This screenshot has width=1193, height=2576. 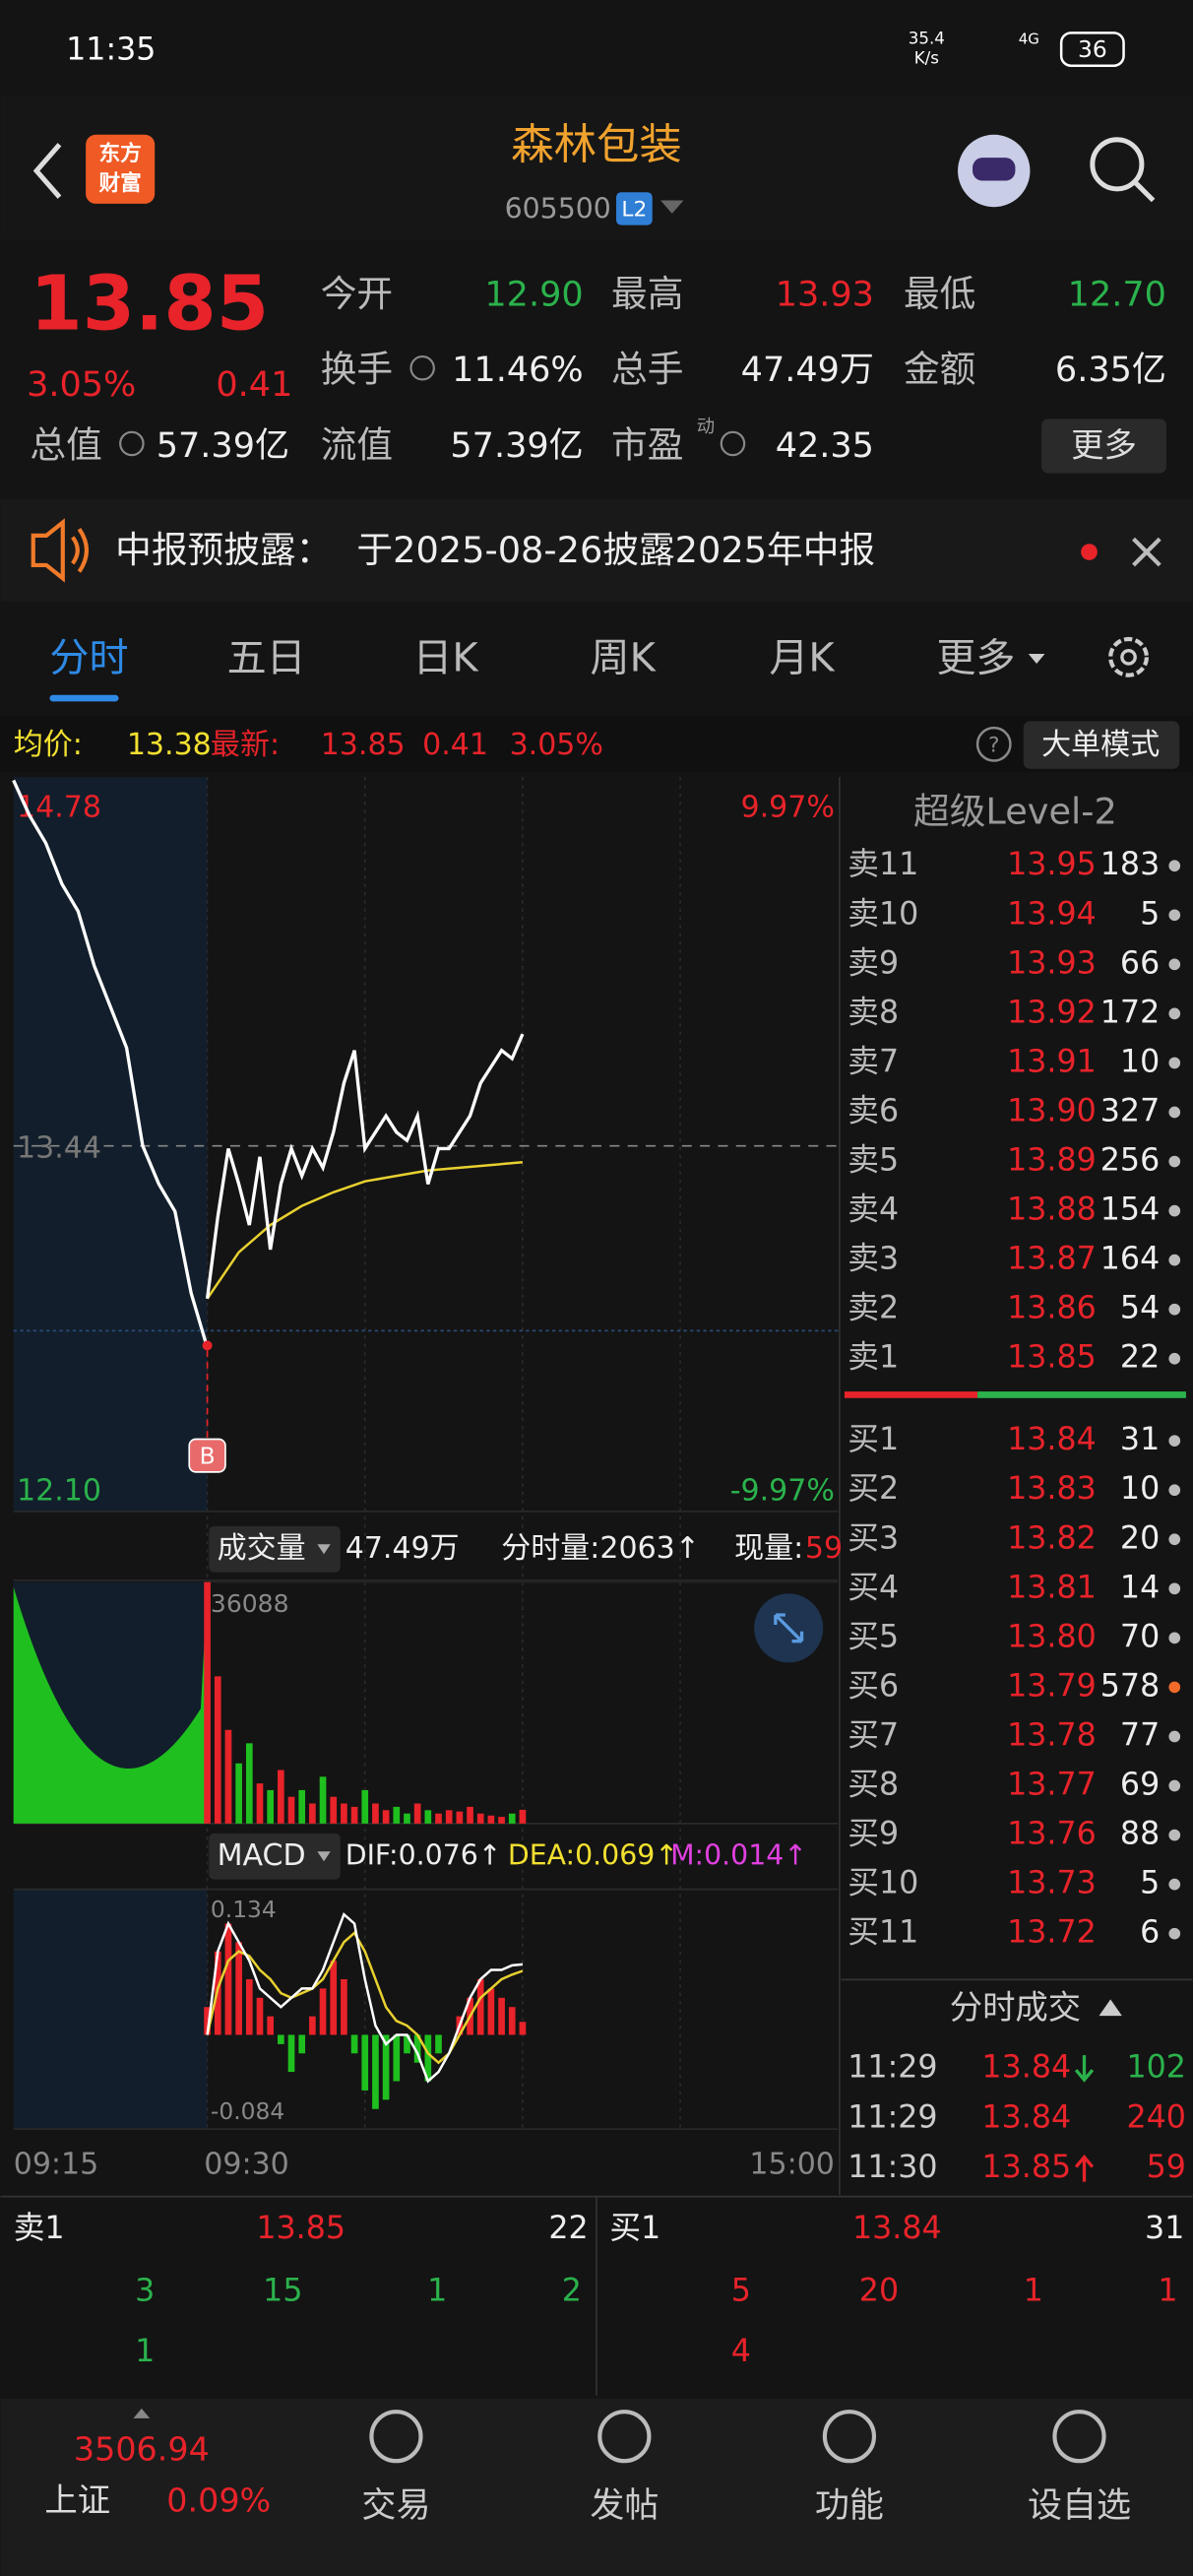 What do you see at coordinates (110, 2009) in the screenshot?
I see `premarket-shade` at bounding box center [110, 2009].